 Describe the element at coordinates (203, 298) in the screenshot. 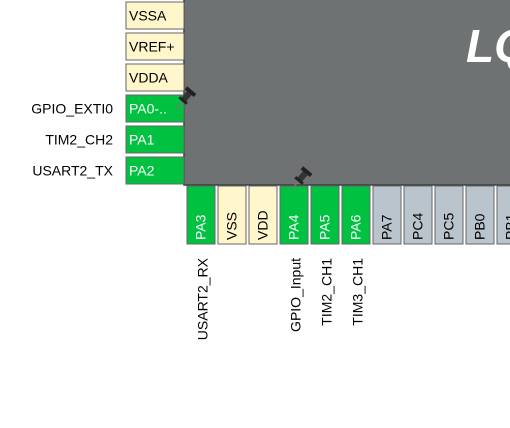

I see `signal-label: USART2_RX` at that location.